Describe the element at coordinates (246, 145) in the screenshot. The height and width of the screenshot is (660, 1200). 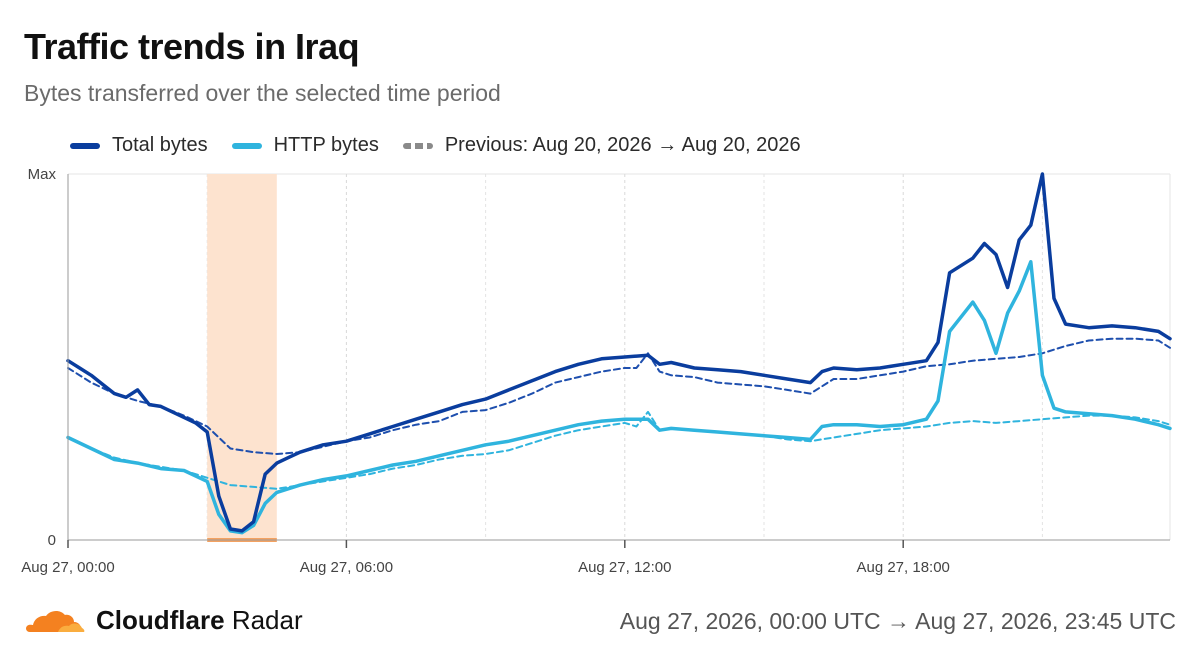
I see `legend-swatch-http` at that location.